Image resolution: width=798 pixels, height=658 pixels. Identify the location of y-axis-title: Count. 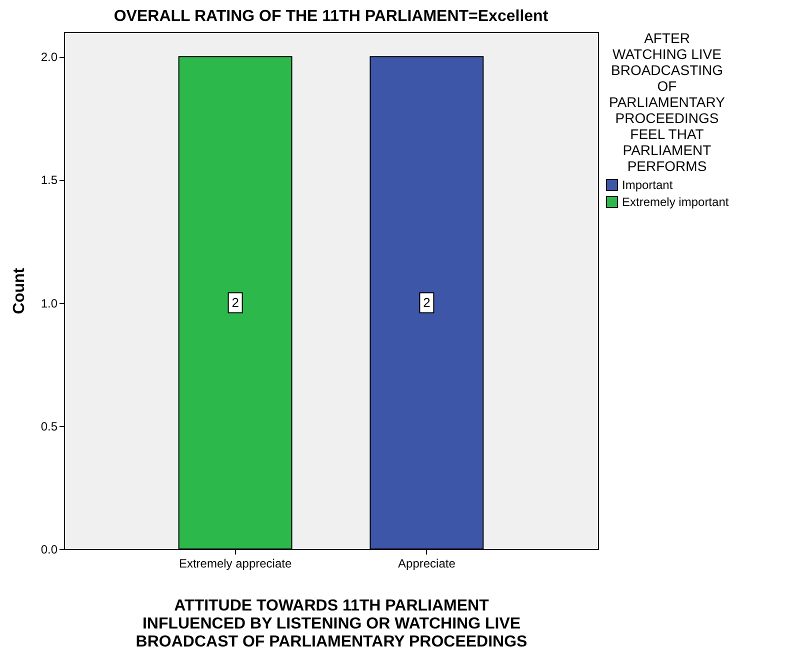
(19, 290).